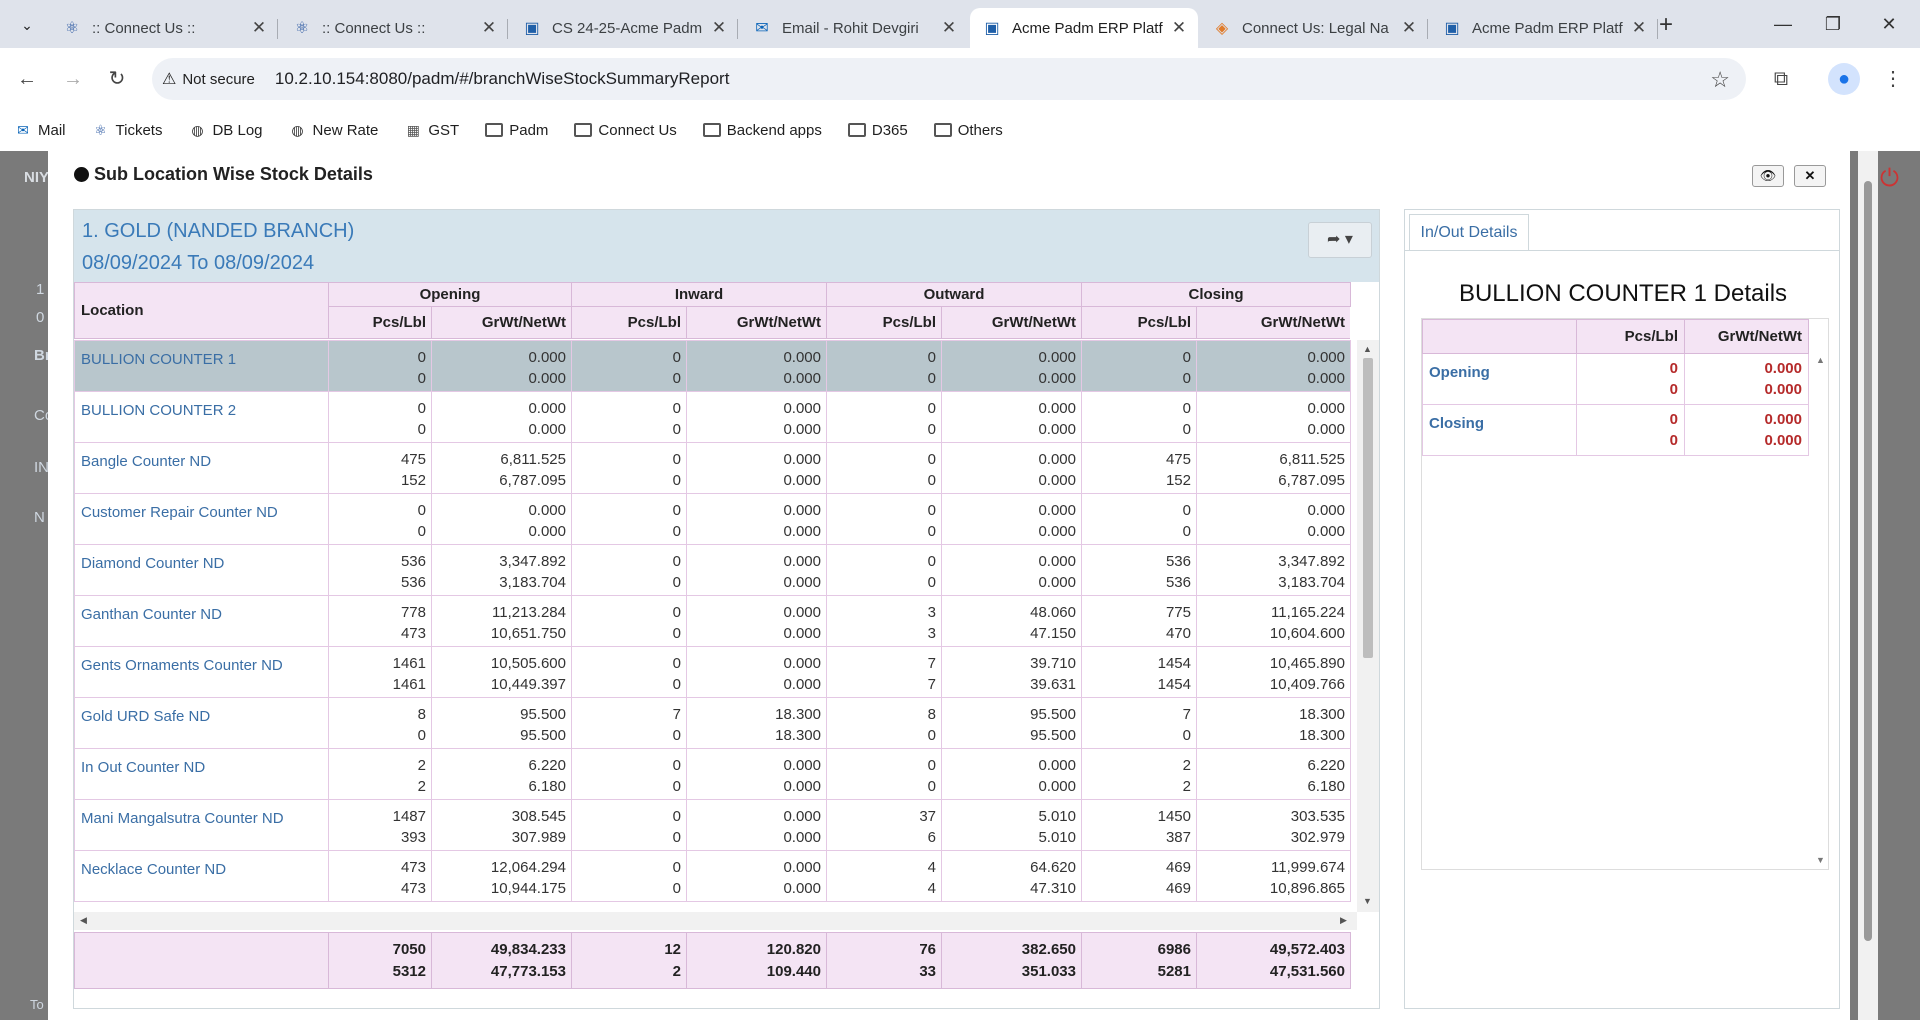  What do you see at coordinates (421, 378) in the screenshot?
I see `value-bottom: 0` at bounding box center [421, 378].